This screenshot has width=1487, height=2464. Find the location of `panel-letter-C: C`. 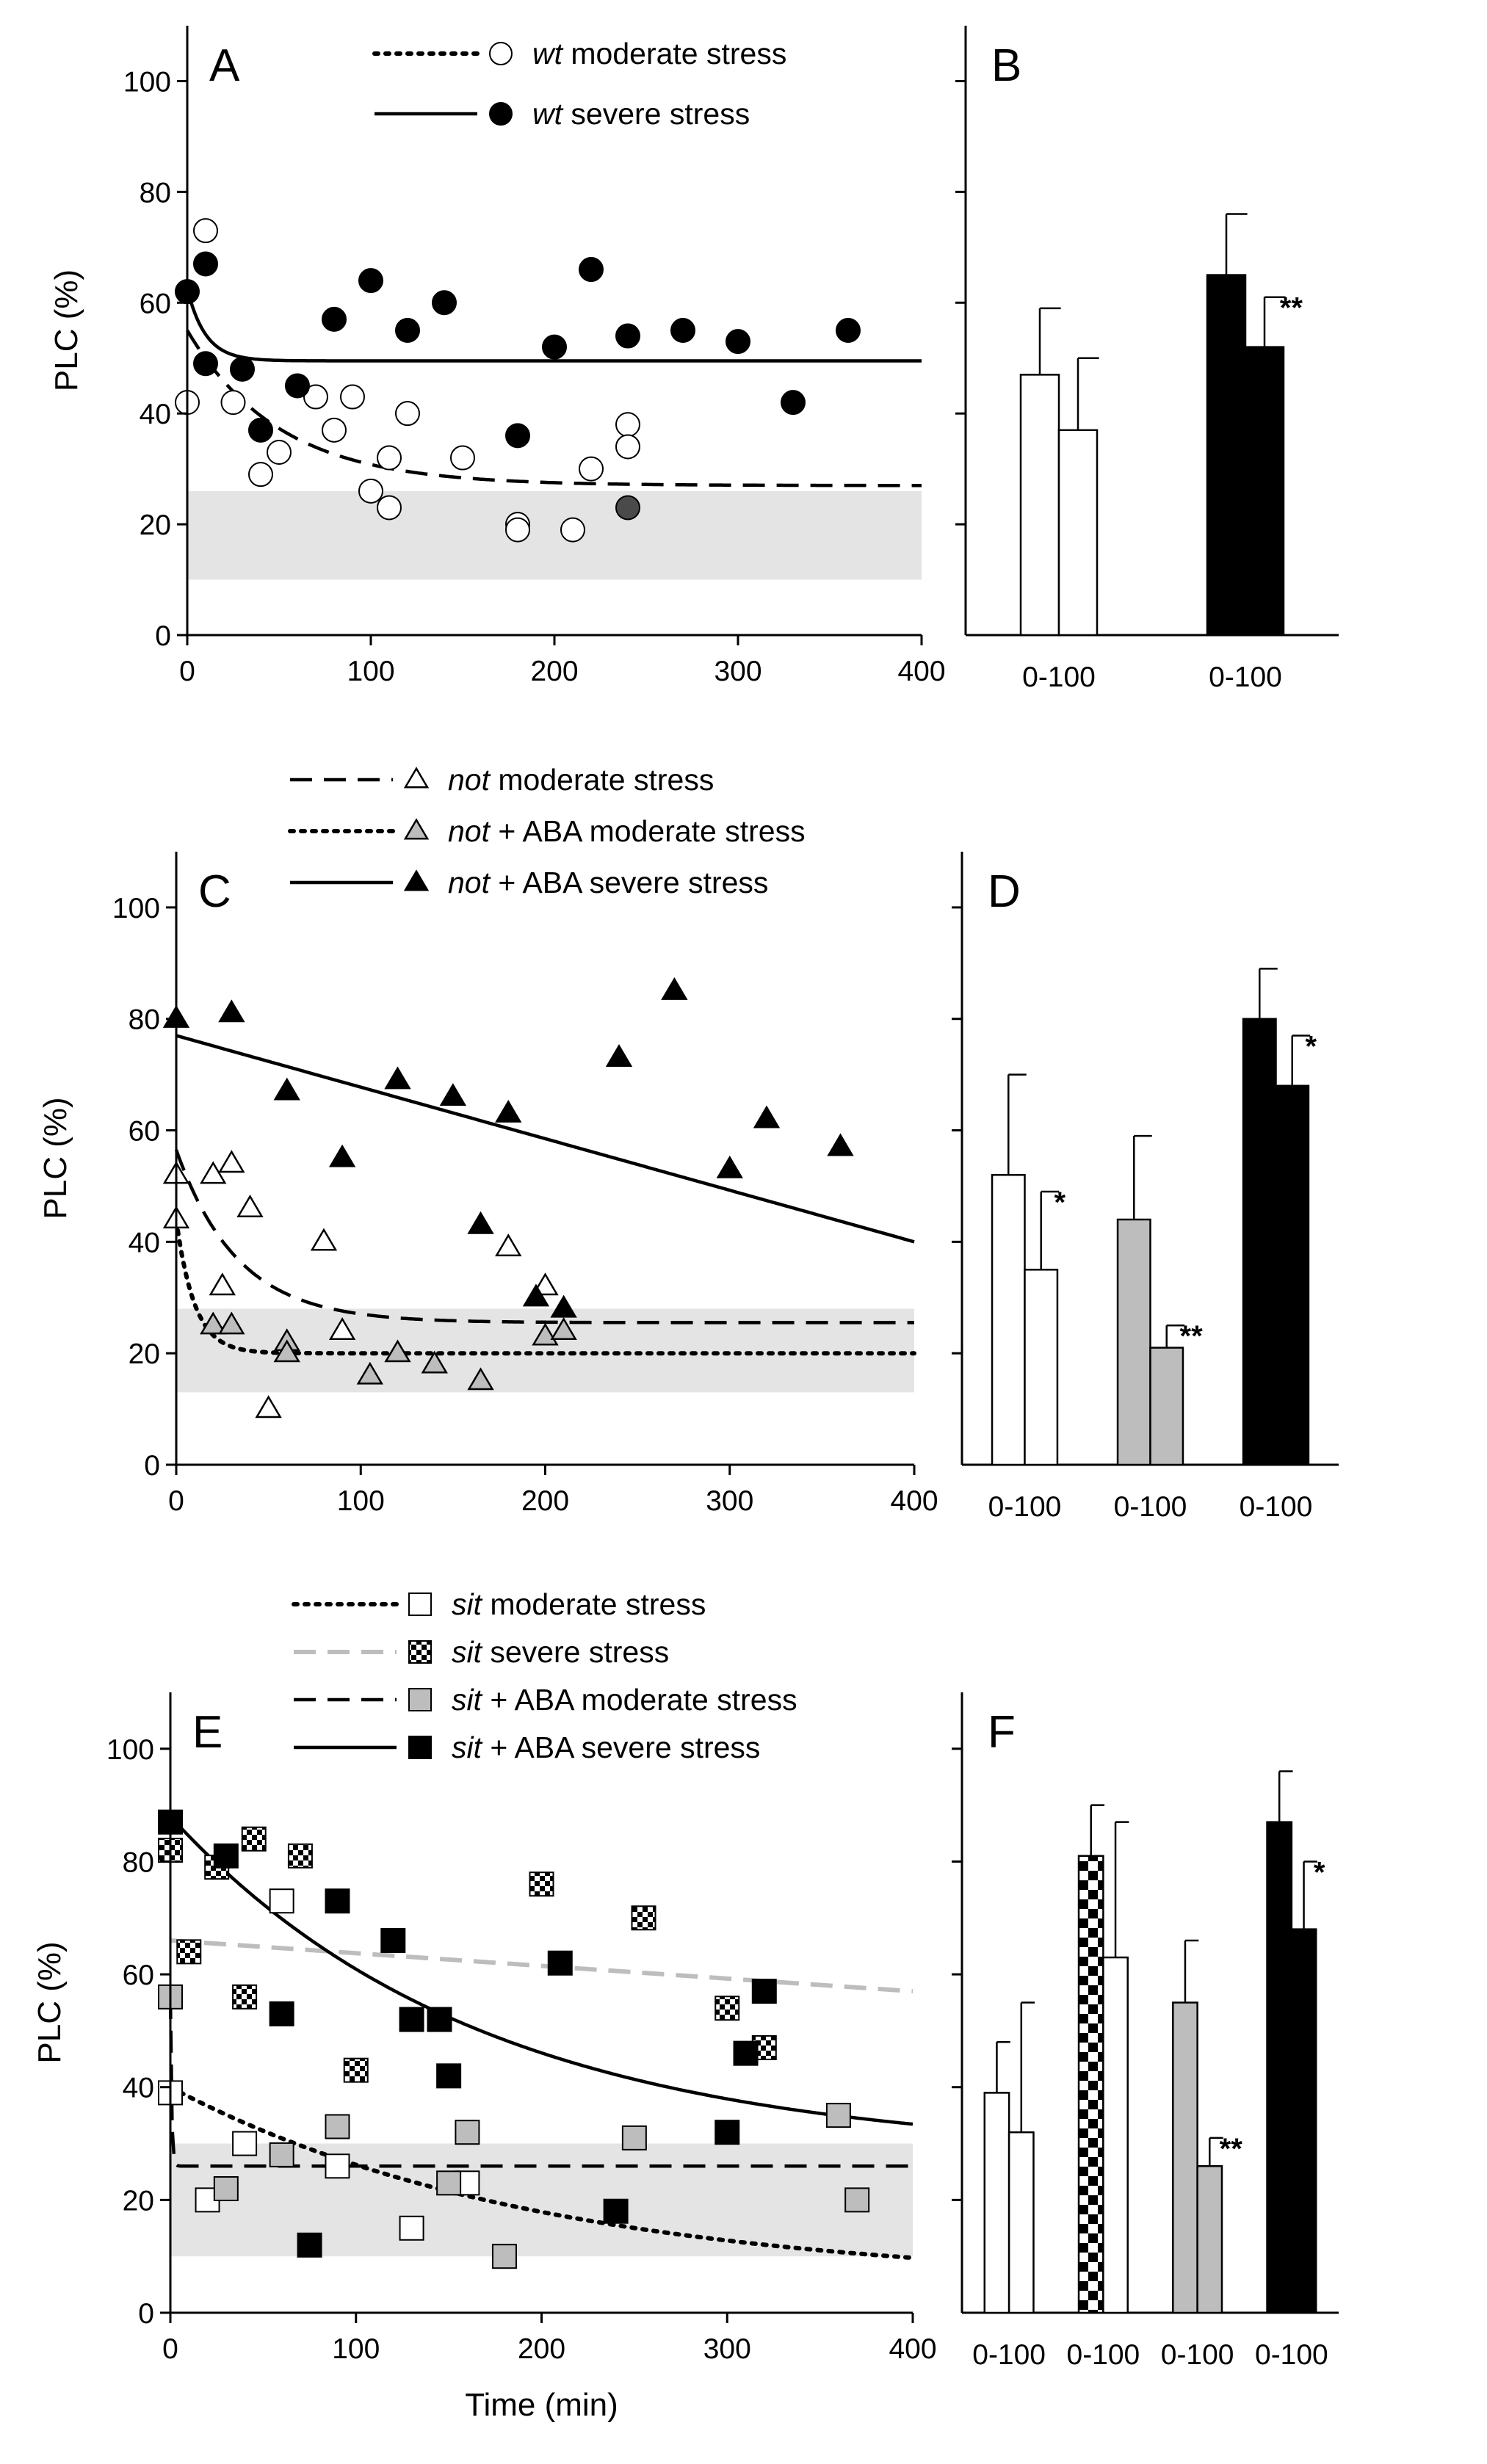

panel-letter-C: C is located at coordinates (214, 891).